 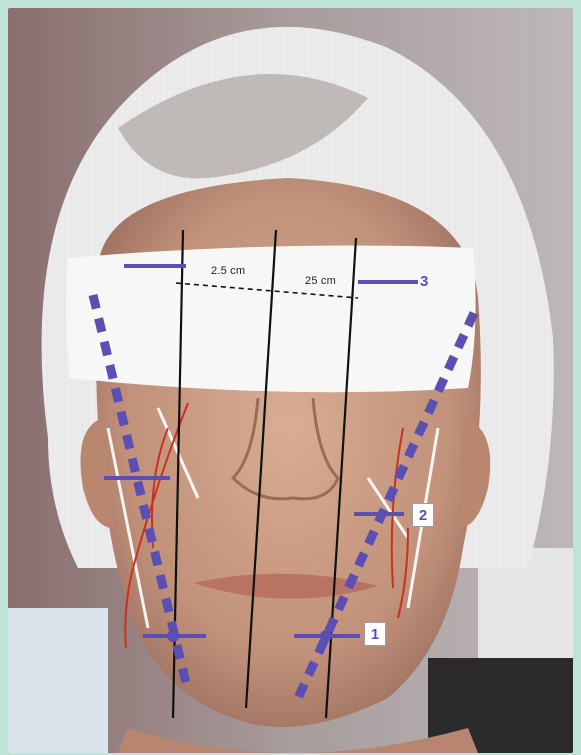 What do you see at coordinates (326, 636) in the screenshot?
I see `marker-dot-right` at bounding box center [326, 636].